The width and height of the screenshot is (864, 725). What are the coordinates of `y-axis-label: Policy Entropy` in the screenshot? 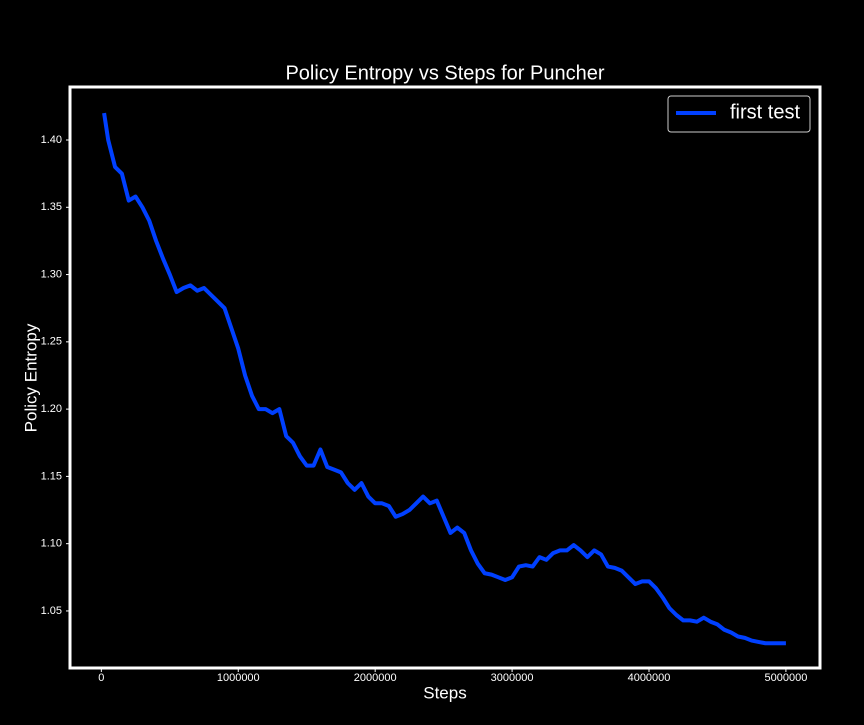 It's located at (30, 377).